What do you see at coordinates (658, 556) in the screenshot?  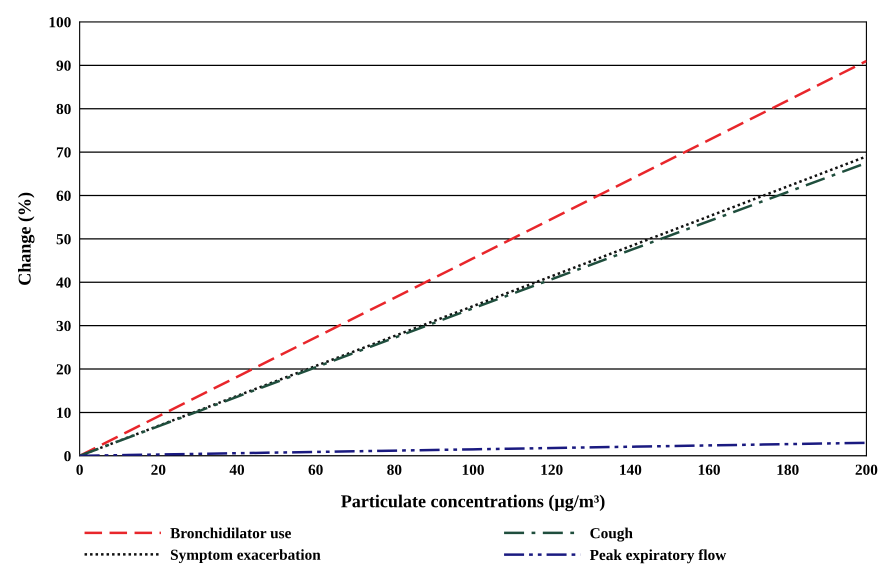 I see `legend-label: Peak expiratory flow` at bounding box center [658, 556].